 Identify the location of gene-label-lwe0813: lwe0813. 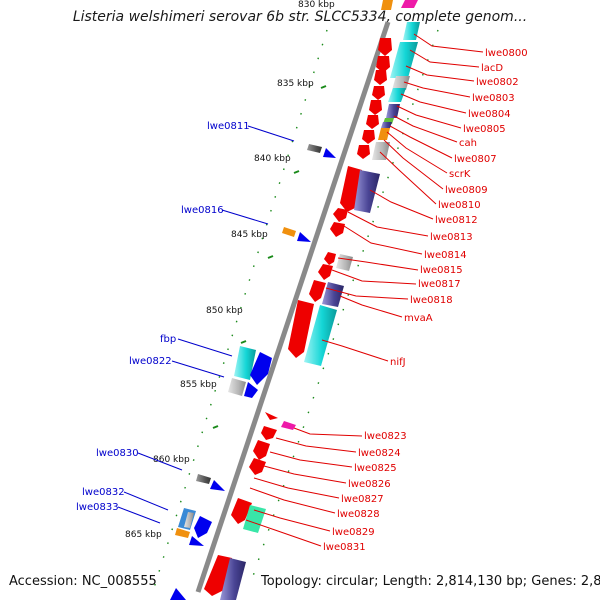
(451, 237).